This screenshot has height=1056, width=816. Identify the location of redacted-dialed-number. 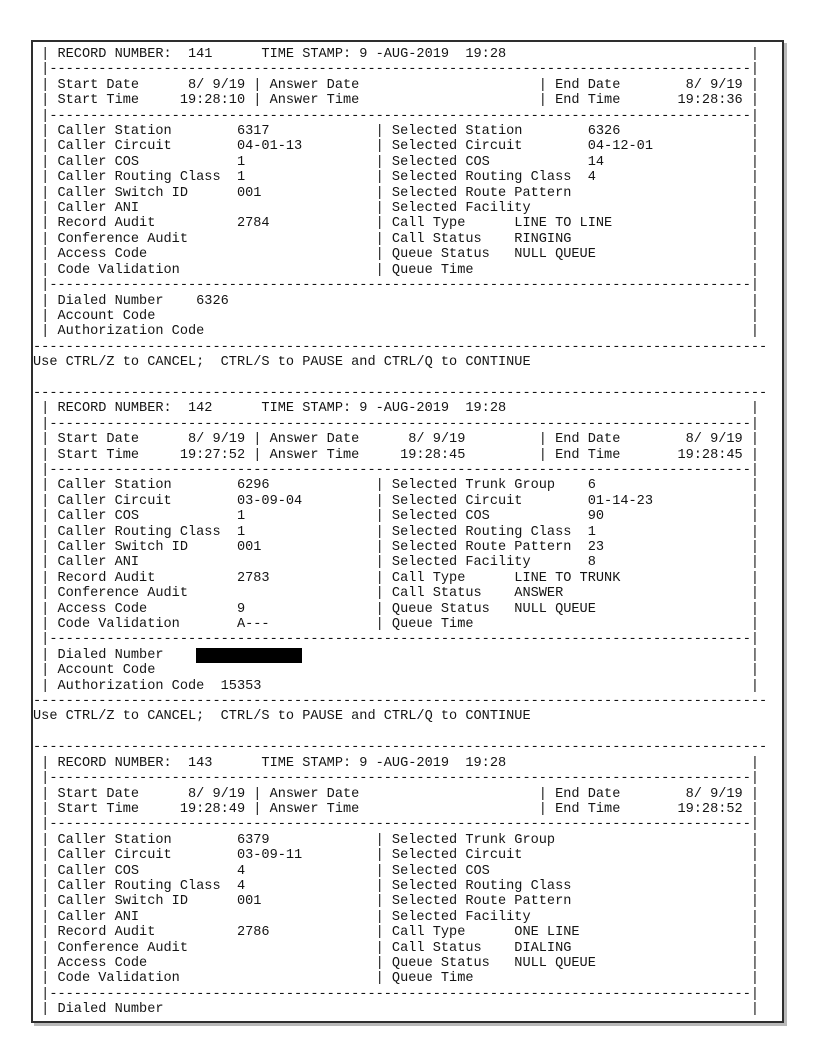
(249, 655).